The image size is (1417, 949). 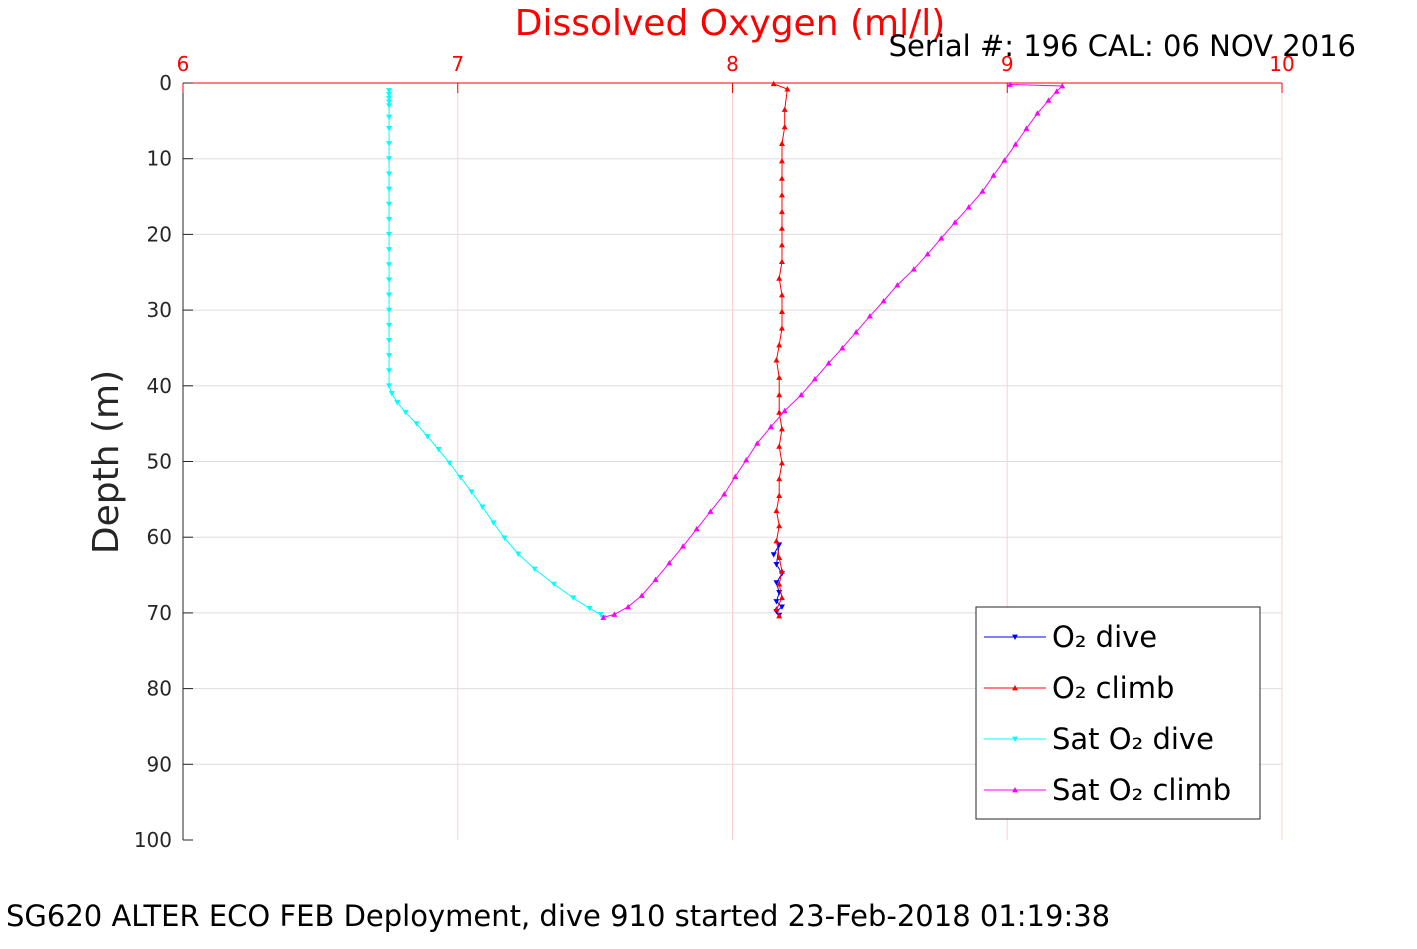 What do you see at coordinates (159, 537) in the screenshot?
I see `y-tick-label: 60` at bounding box center [159, 537].